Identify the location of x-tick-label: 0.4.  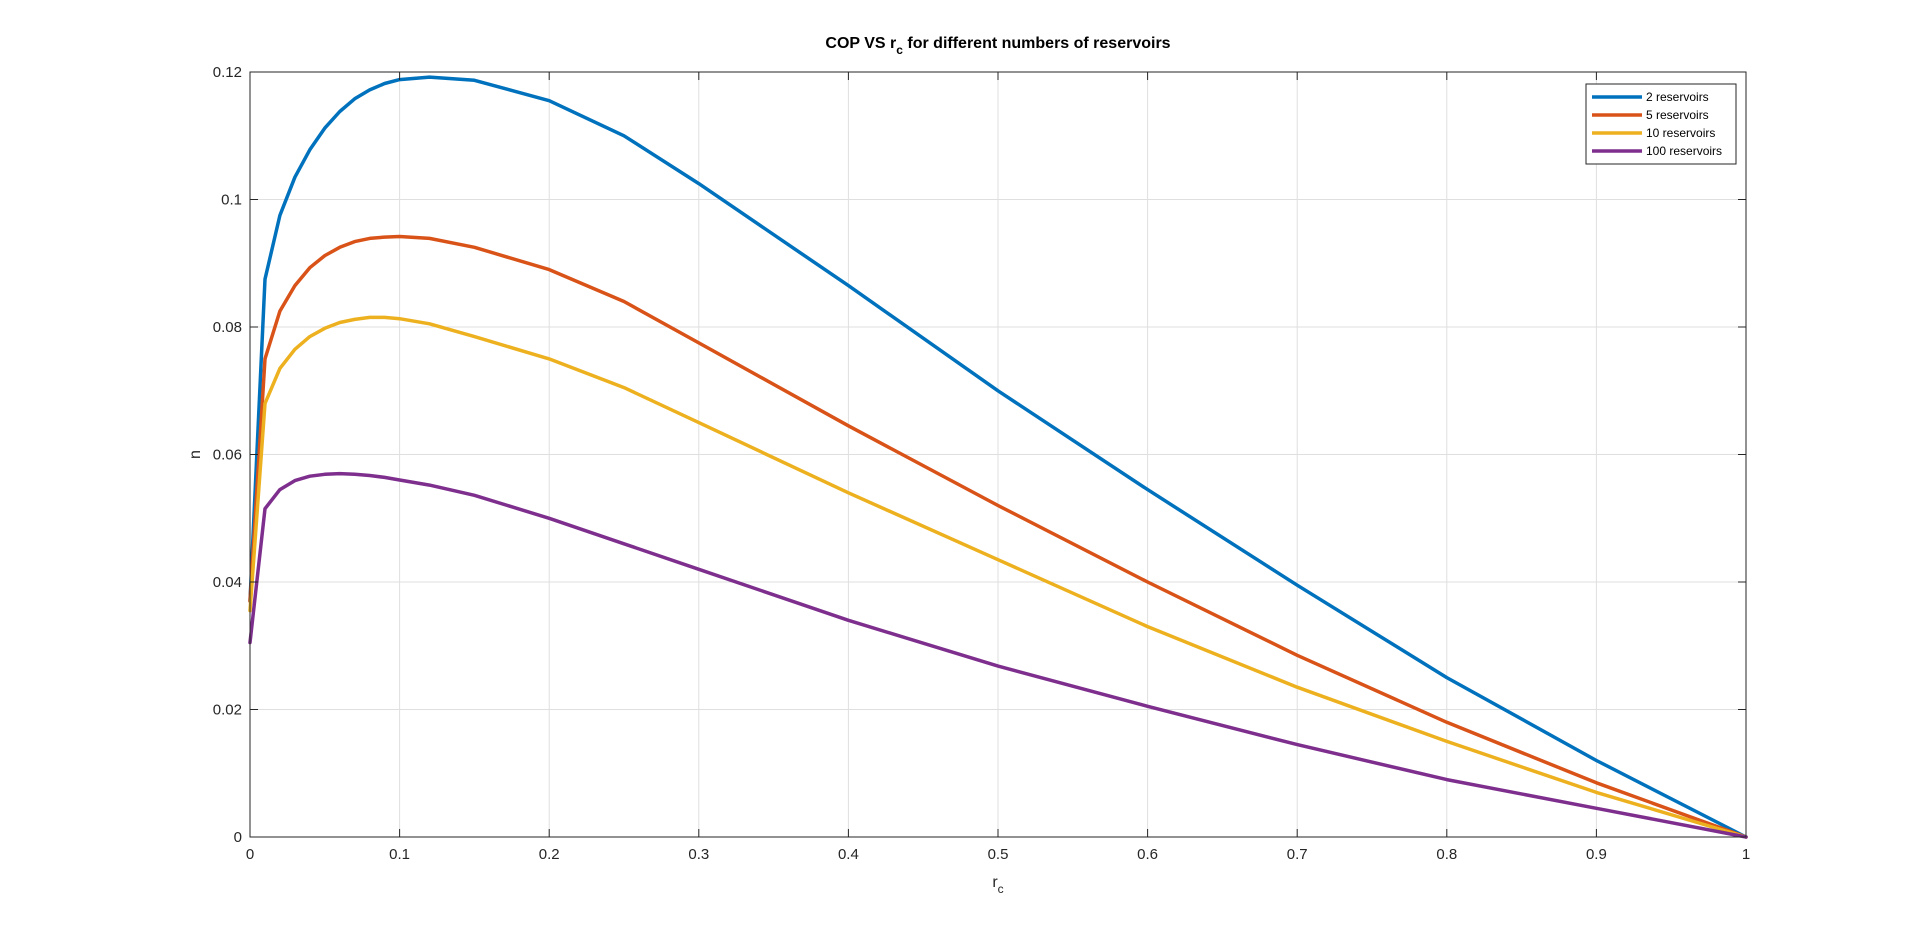
(848, 854).